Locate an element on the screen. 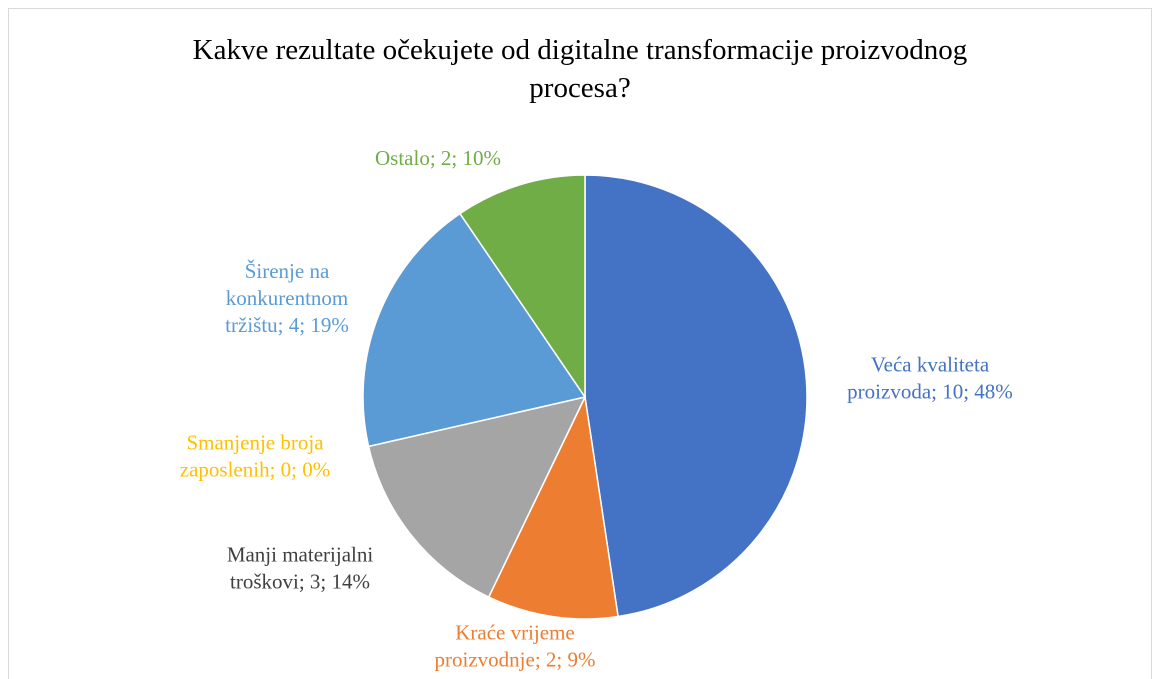  data-label: Širenje na konkurentnom tržištu; 4; 19% is located at coordinates (287, 298).